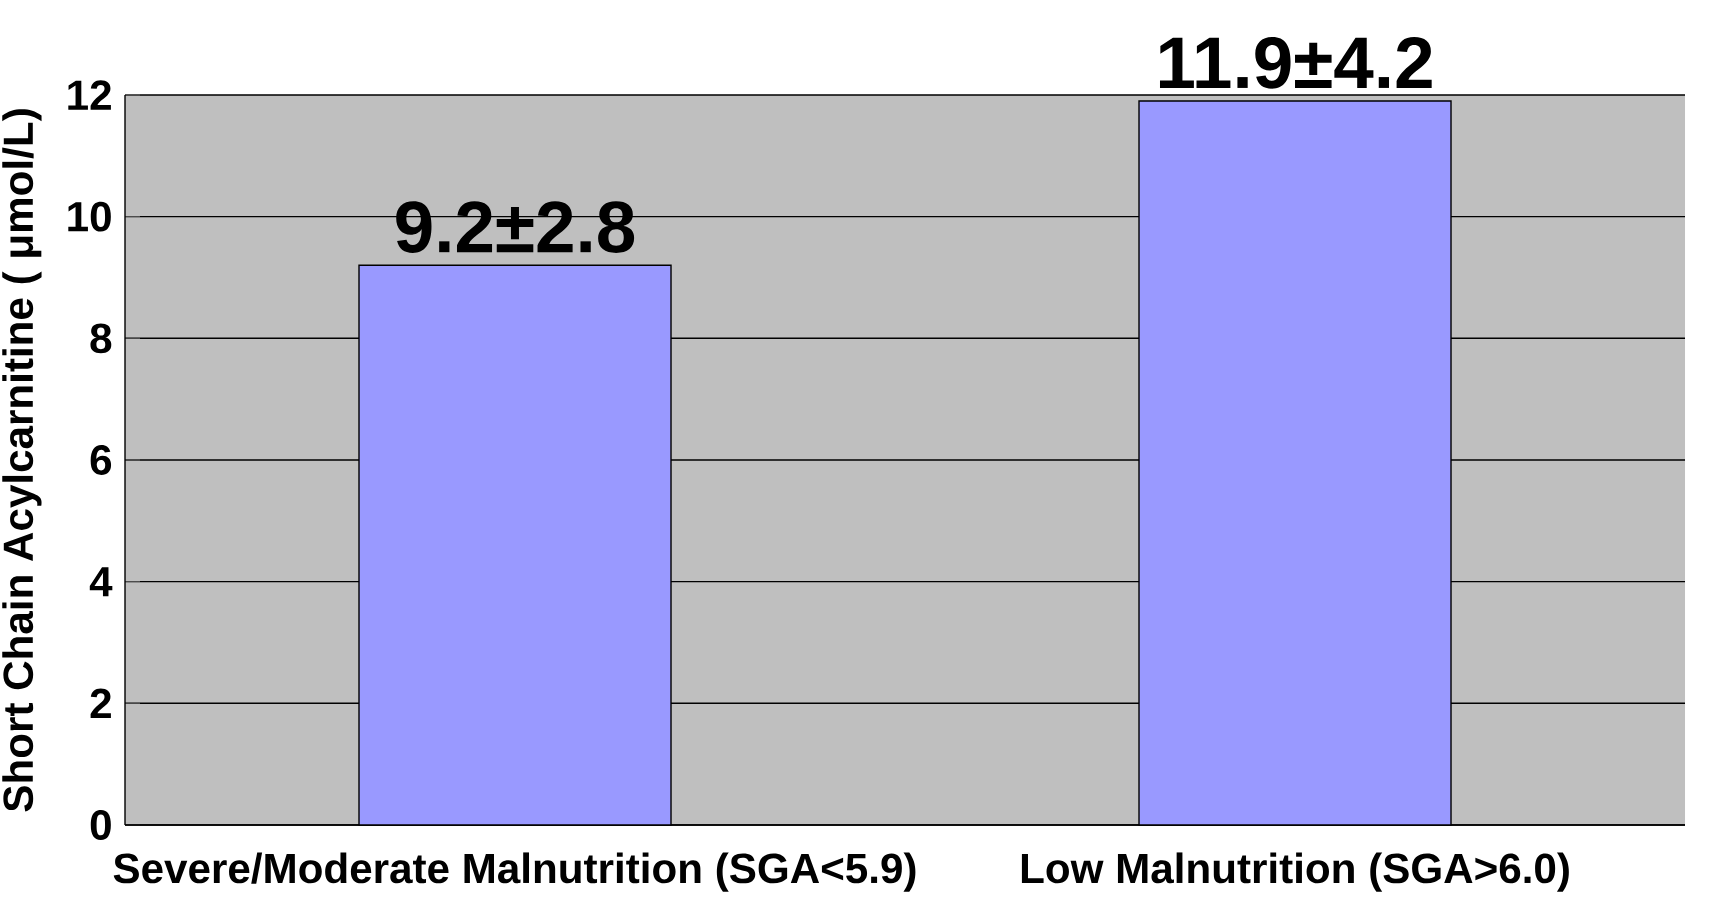 The image size is (1711, 910). Describe the element at coordinates (100, 703) in the screenshot. I see `y-tick-label: 2` at that location.